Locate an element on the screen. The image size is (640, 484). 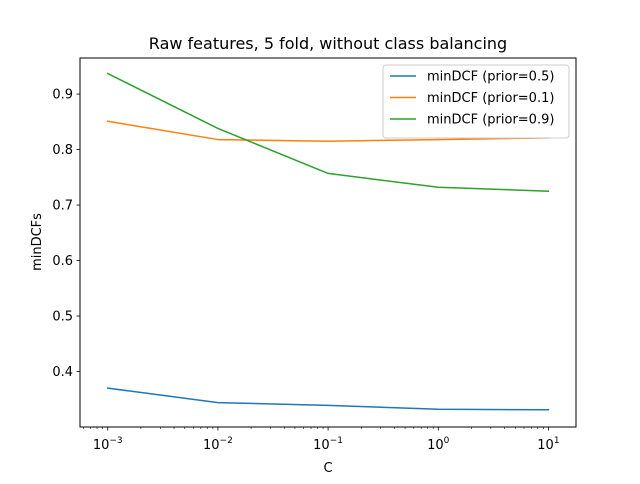
x-tick-label: 10⁻¹ is located at coordinates (328, 444).